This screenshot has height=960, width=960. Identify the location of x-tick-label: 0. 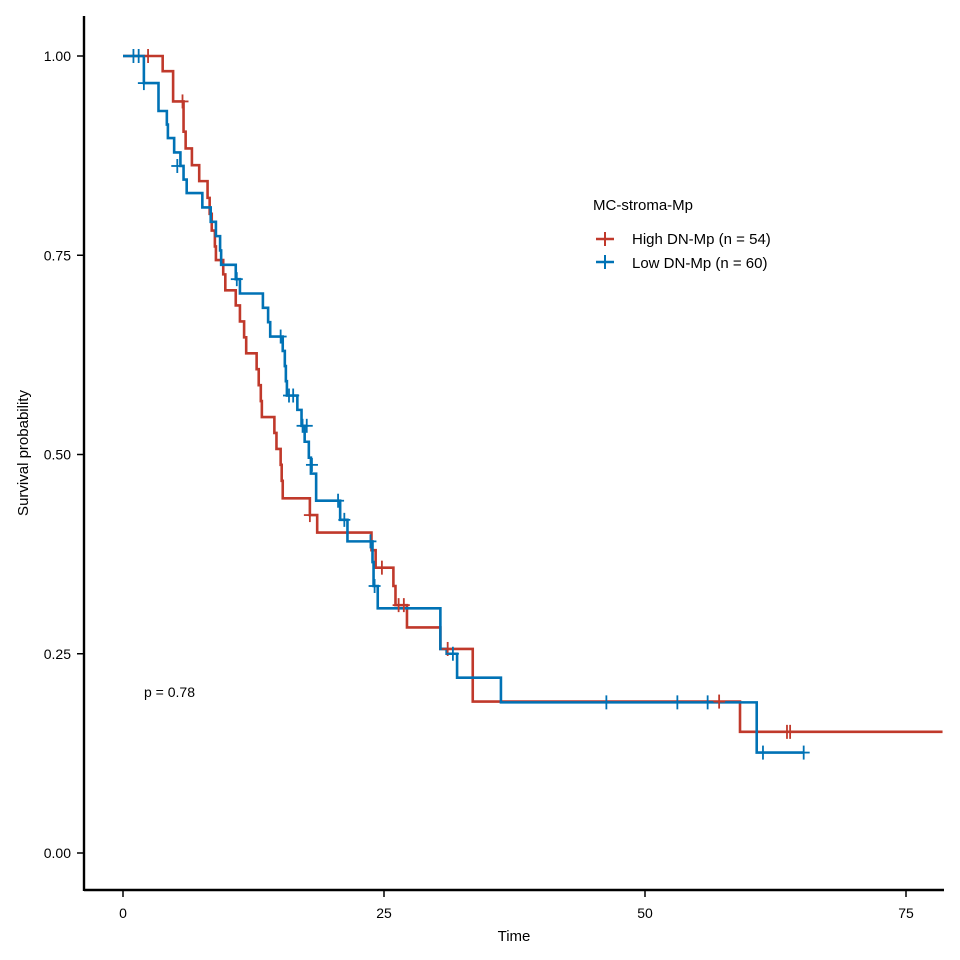
(123, 913).